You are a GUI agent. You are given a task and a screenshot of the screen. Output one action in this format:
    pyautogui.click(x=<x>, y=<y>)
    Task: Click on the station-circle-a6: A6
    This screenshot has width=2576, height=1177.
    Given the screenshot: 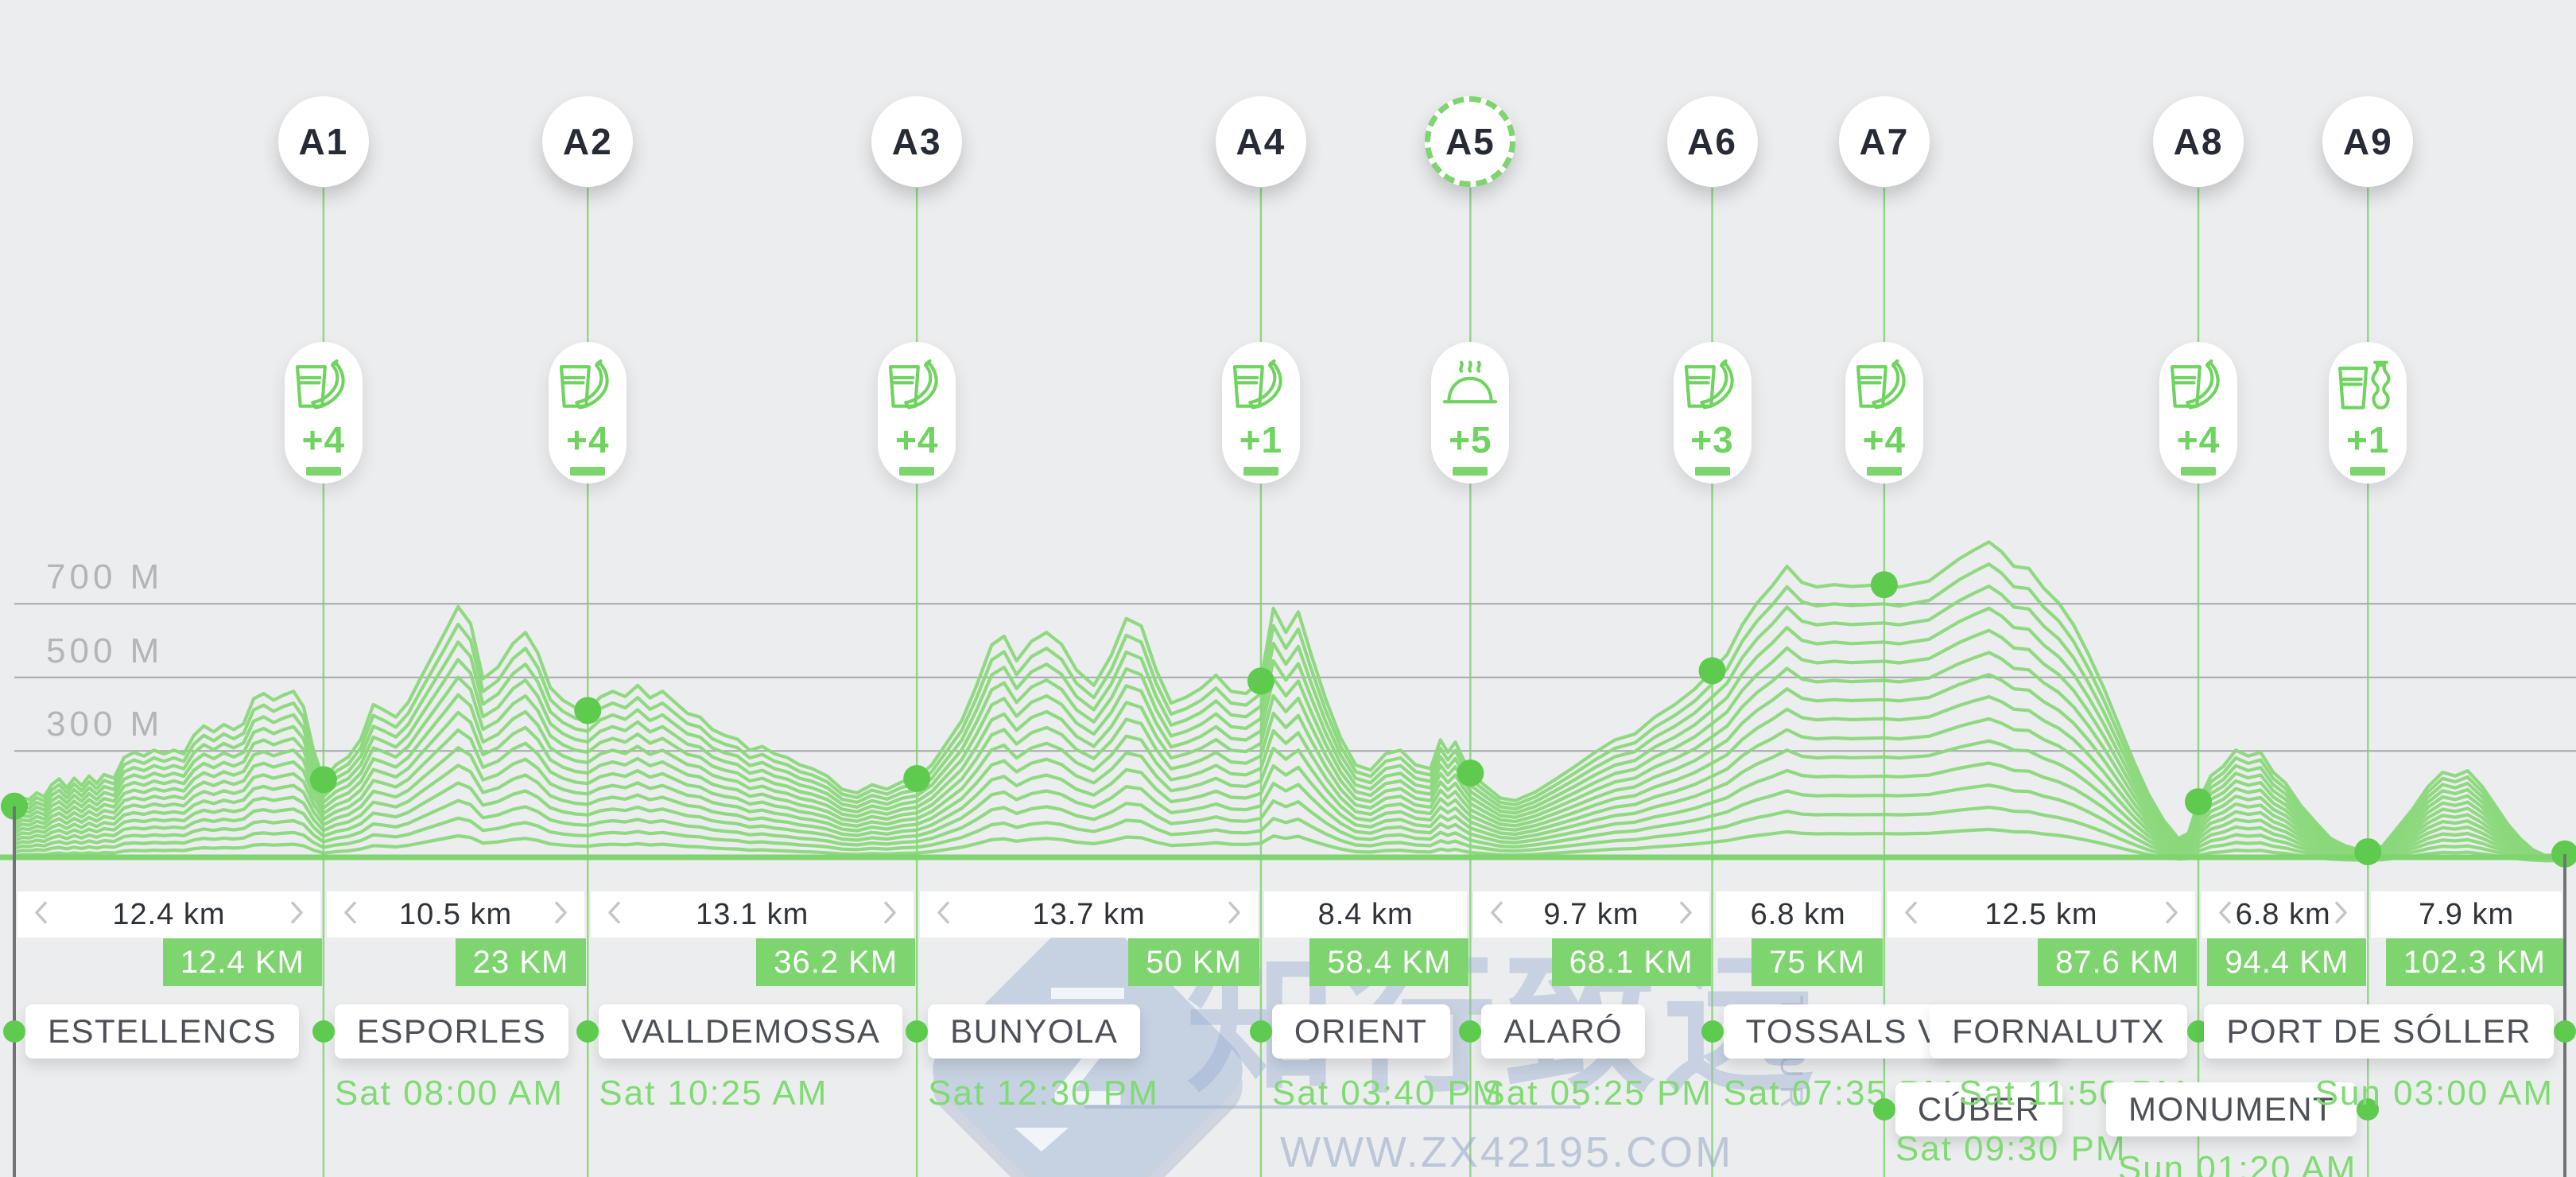 What is the action you would take?
    pyautogui.click(x=1712, y=142)
    